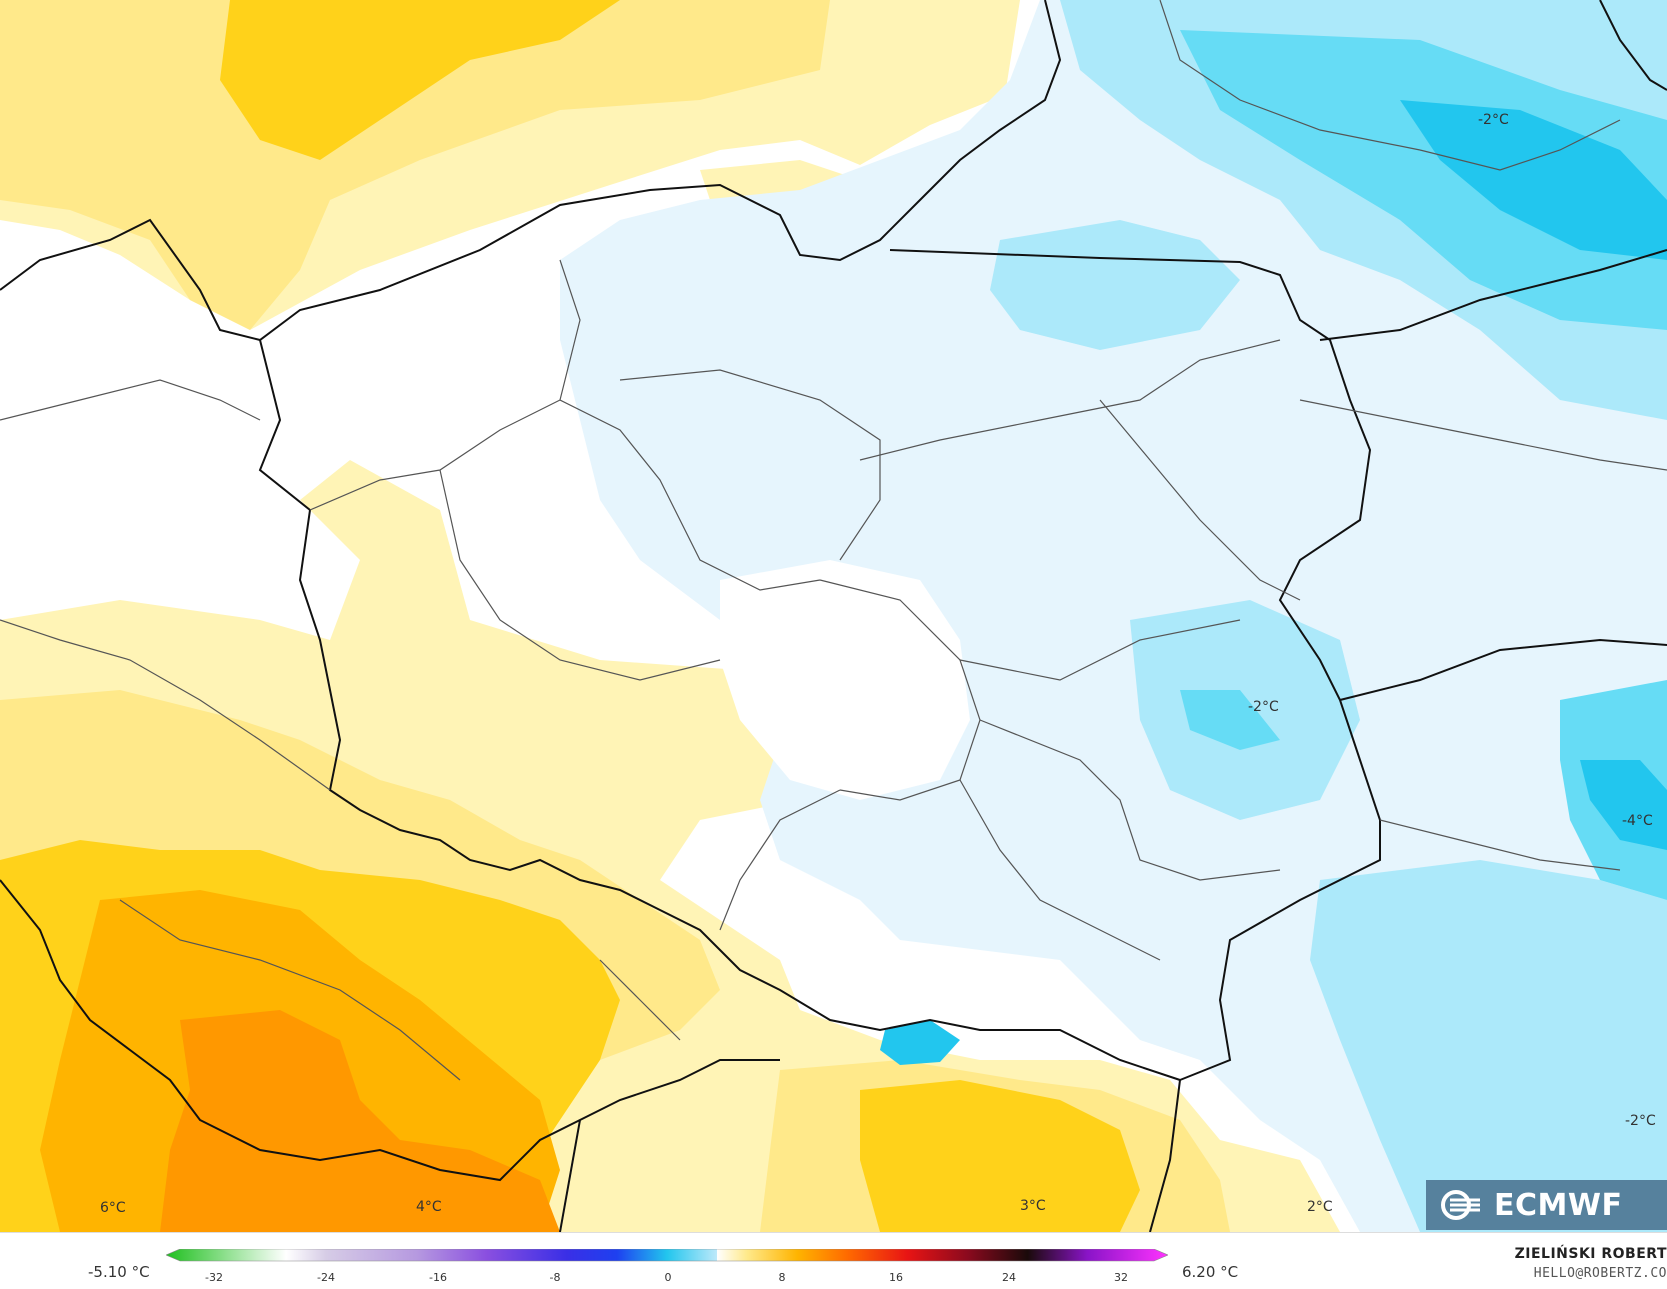 The image size is (1667, 1289). I want to click on ecmwf-logo: ECMWF, so click(1546, 1205).